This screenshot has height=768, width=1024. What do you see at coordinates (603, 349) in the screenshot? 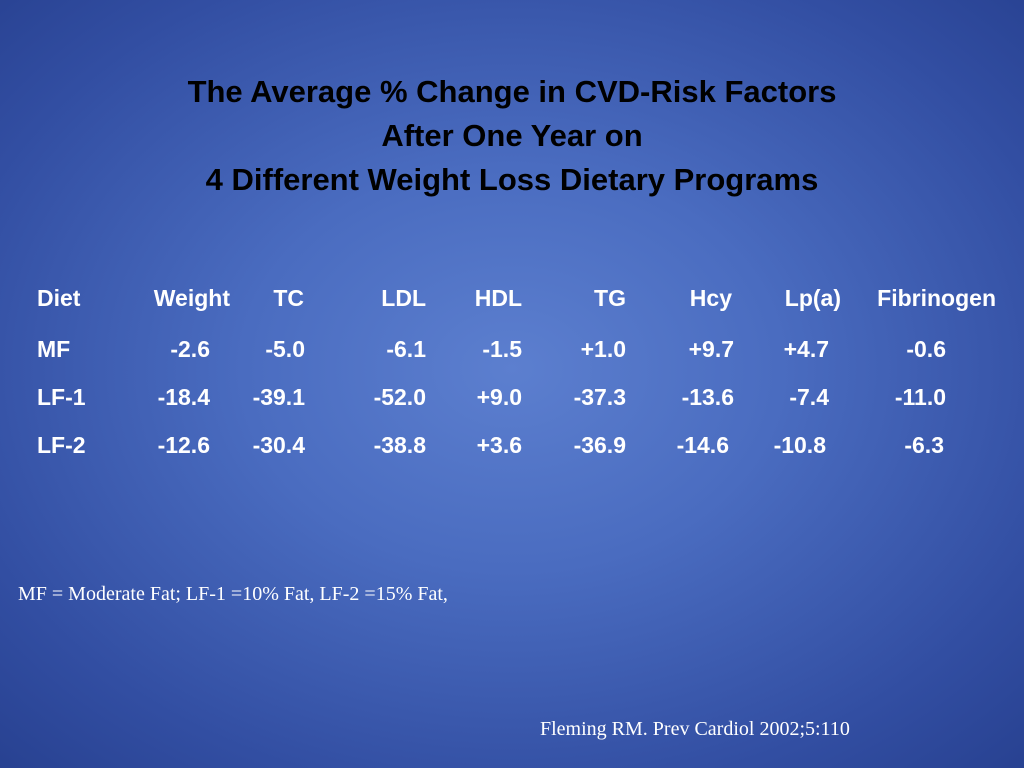
I see `cell-tg: +1.0` at bounding box center [603, 349].